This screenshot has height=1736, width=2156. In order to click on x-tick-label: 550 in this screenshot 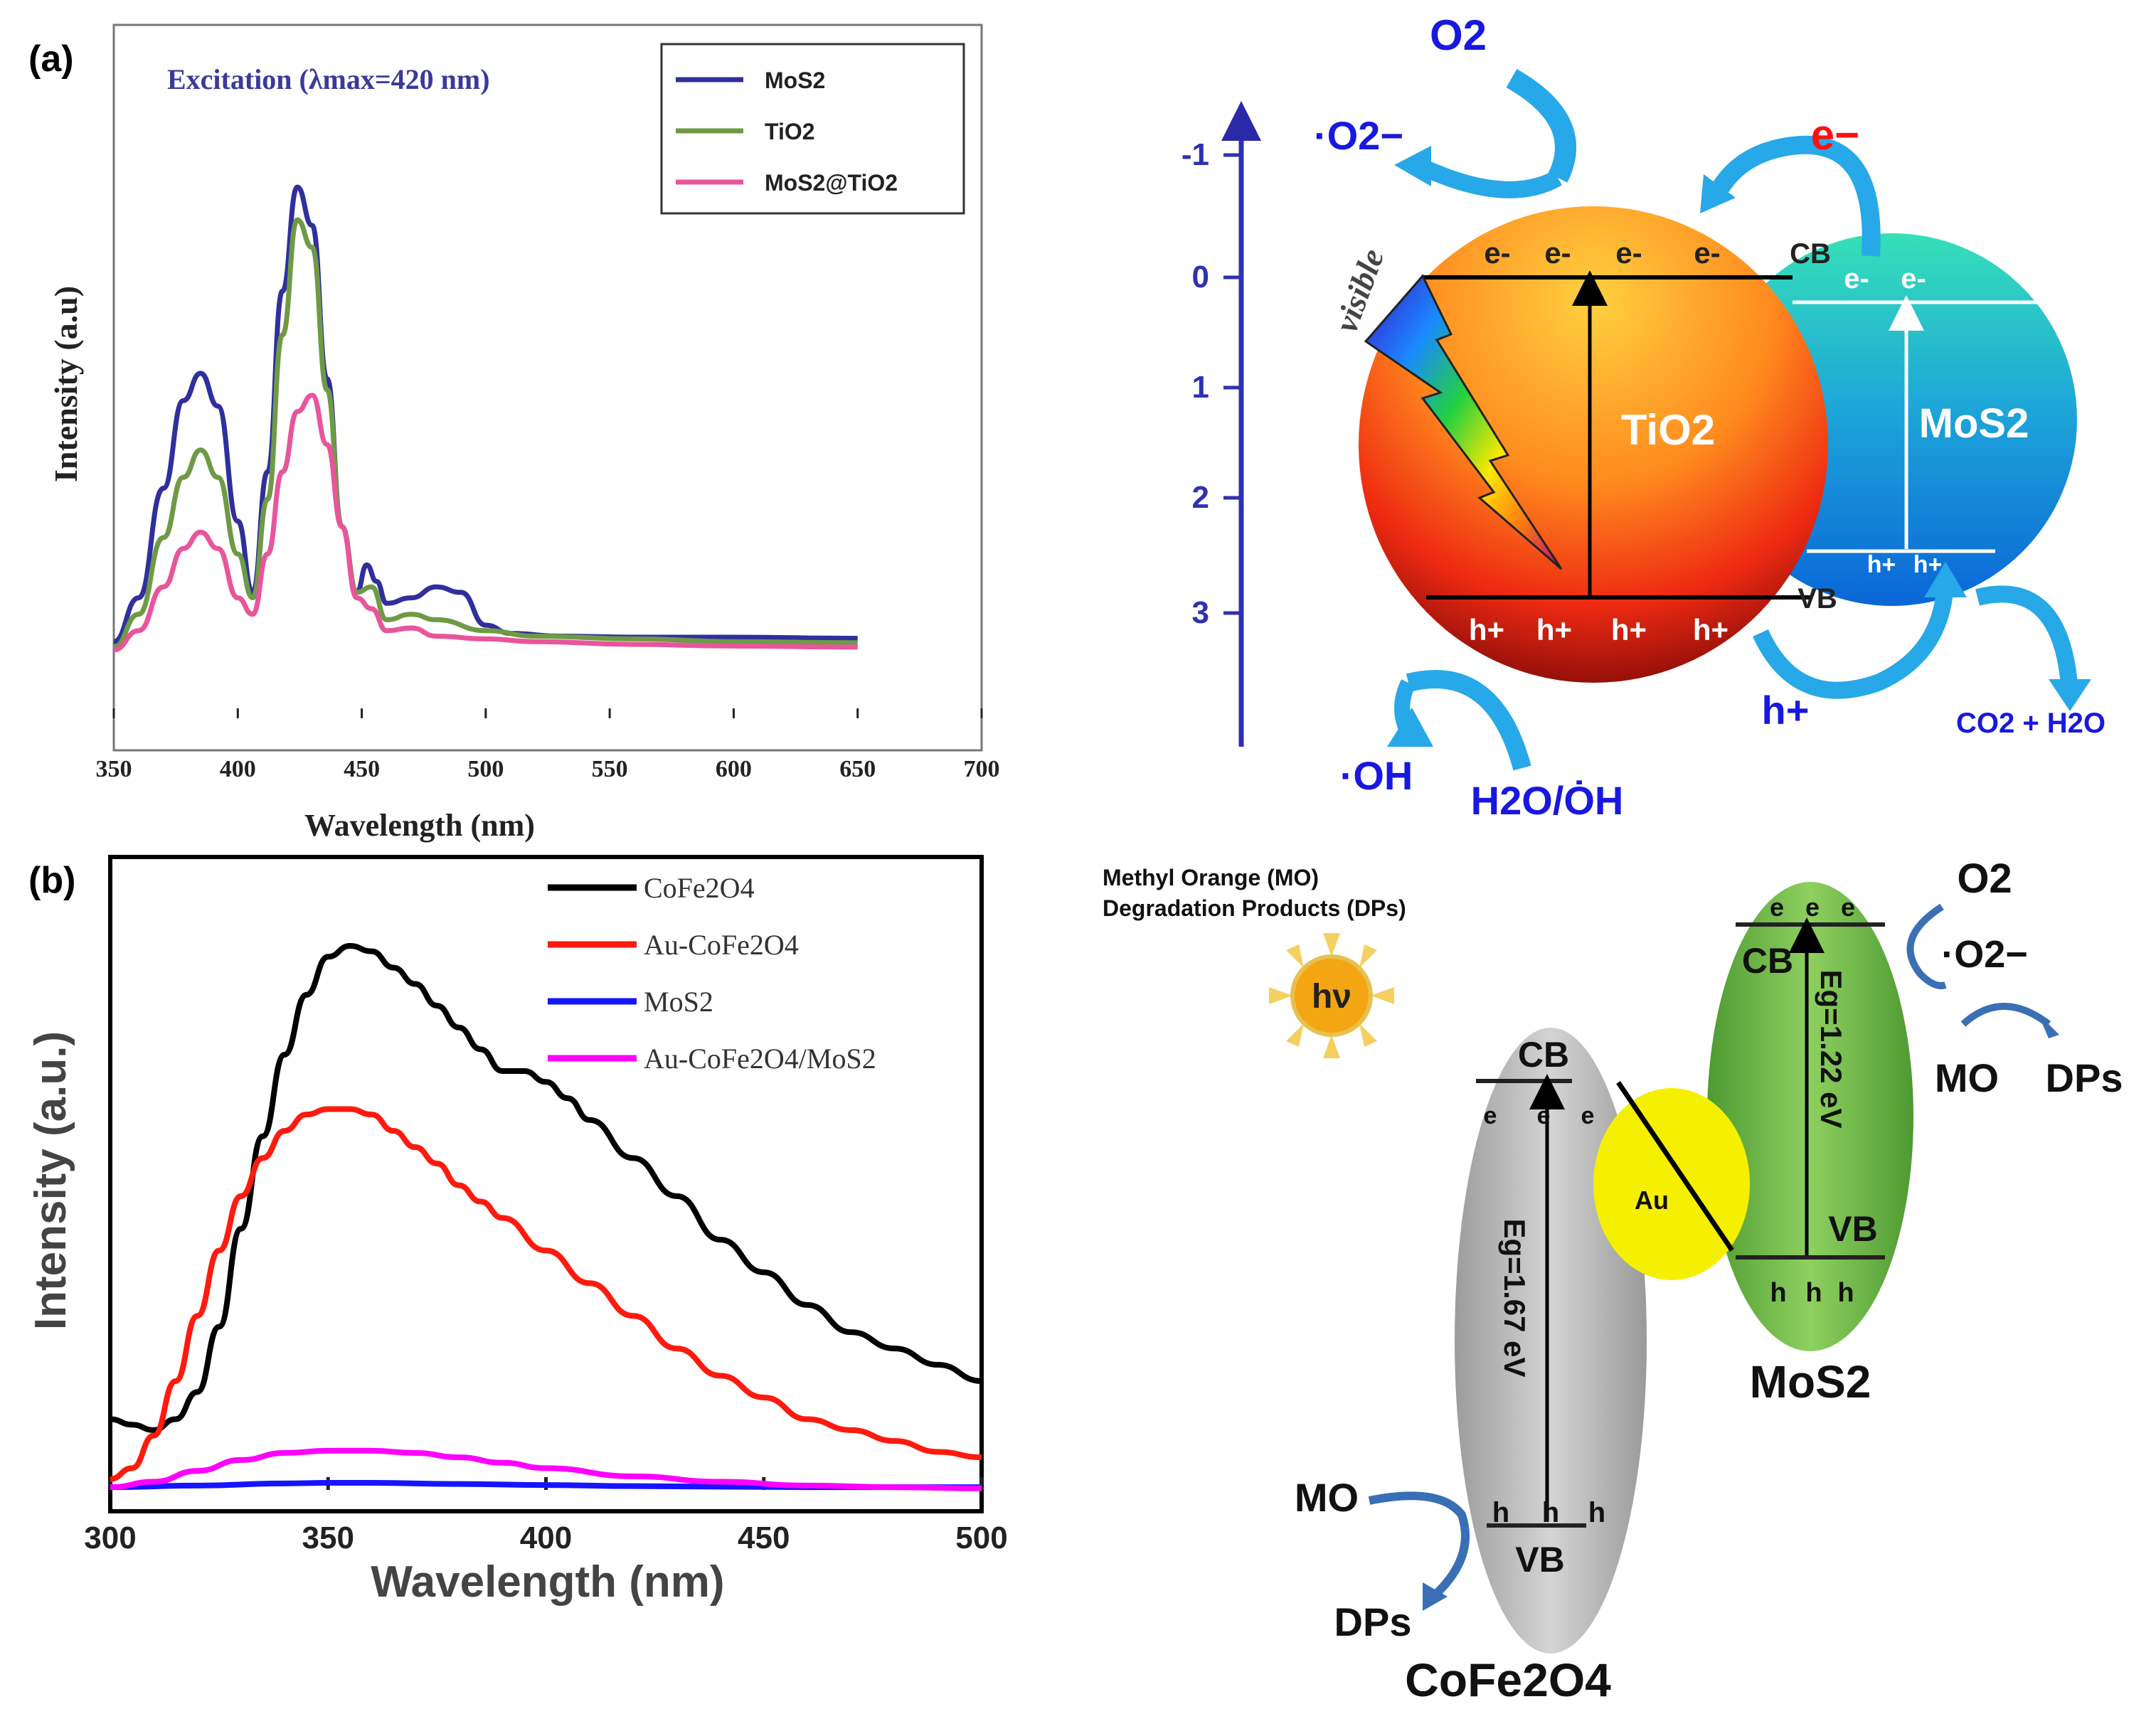, I will do `click(610, 769)`.